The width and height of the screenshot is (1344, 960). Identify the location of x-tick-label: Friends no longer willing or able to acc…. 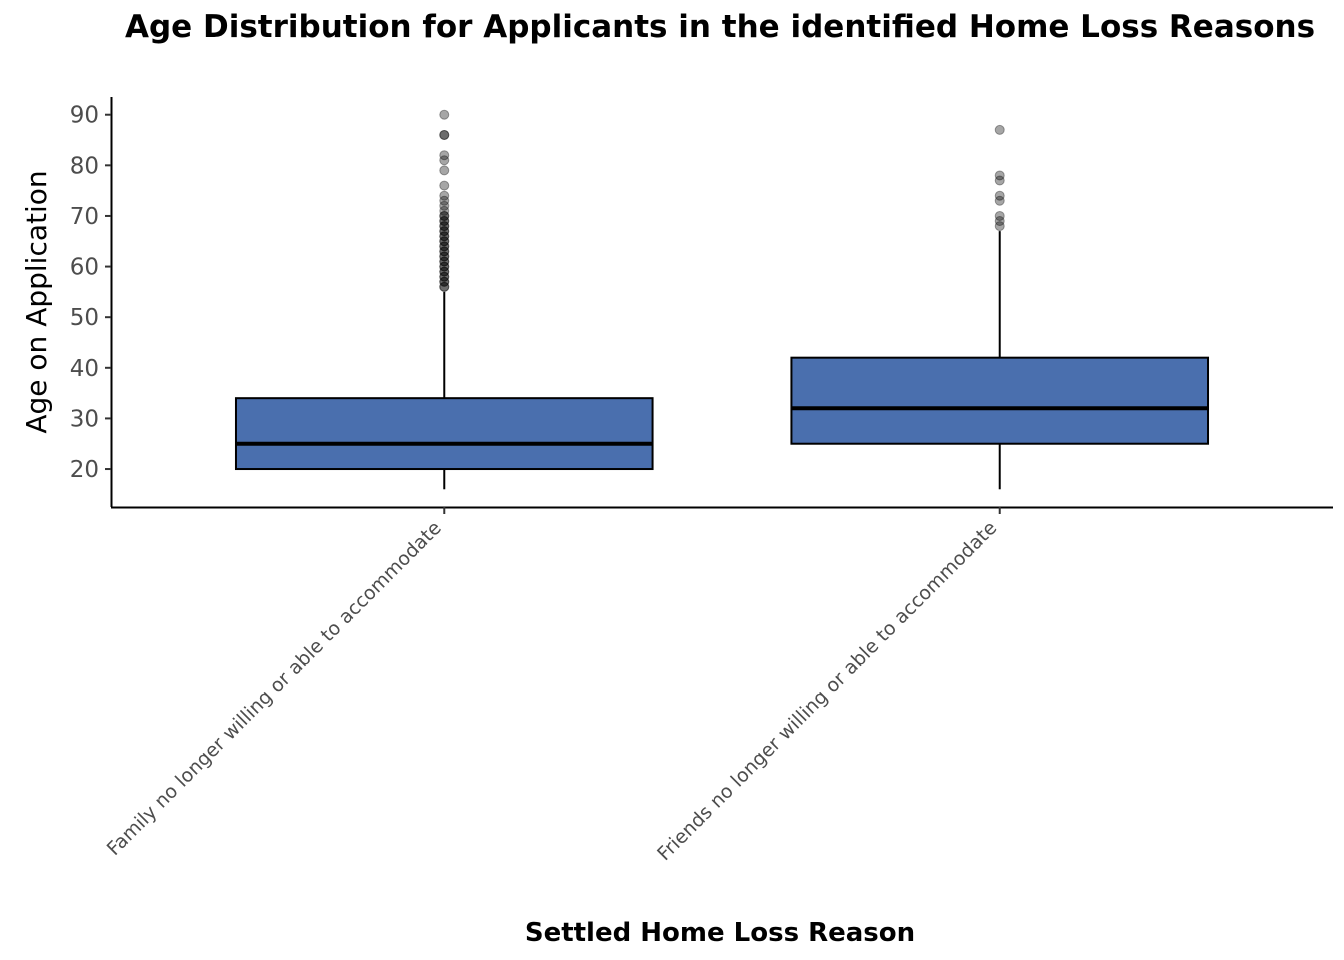
(827, 691).